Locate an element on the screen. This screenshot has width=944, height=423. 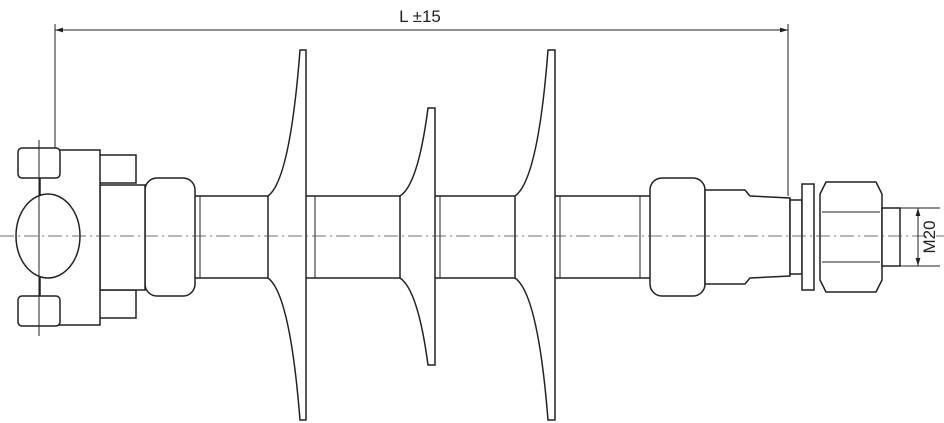
left-clamp is located at coordinates (80, 238).